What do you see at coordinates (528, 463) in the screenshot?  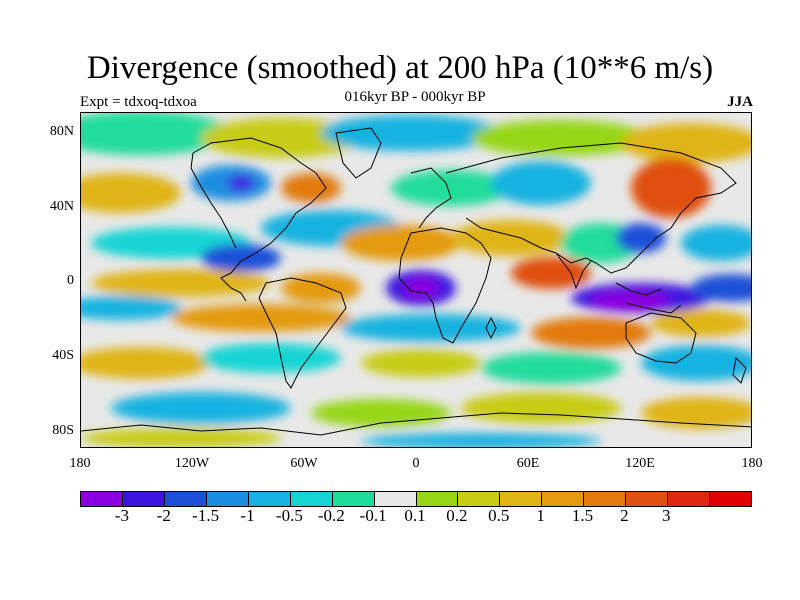 I see `lon-label-60e: 60E` at bounding box center [528, 463].